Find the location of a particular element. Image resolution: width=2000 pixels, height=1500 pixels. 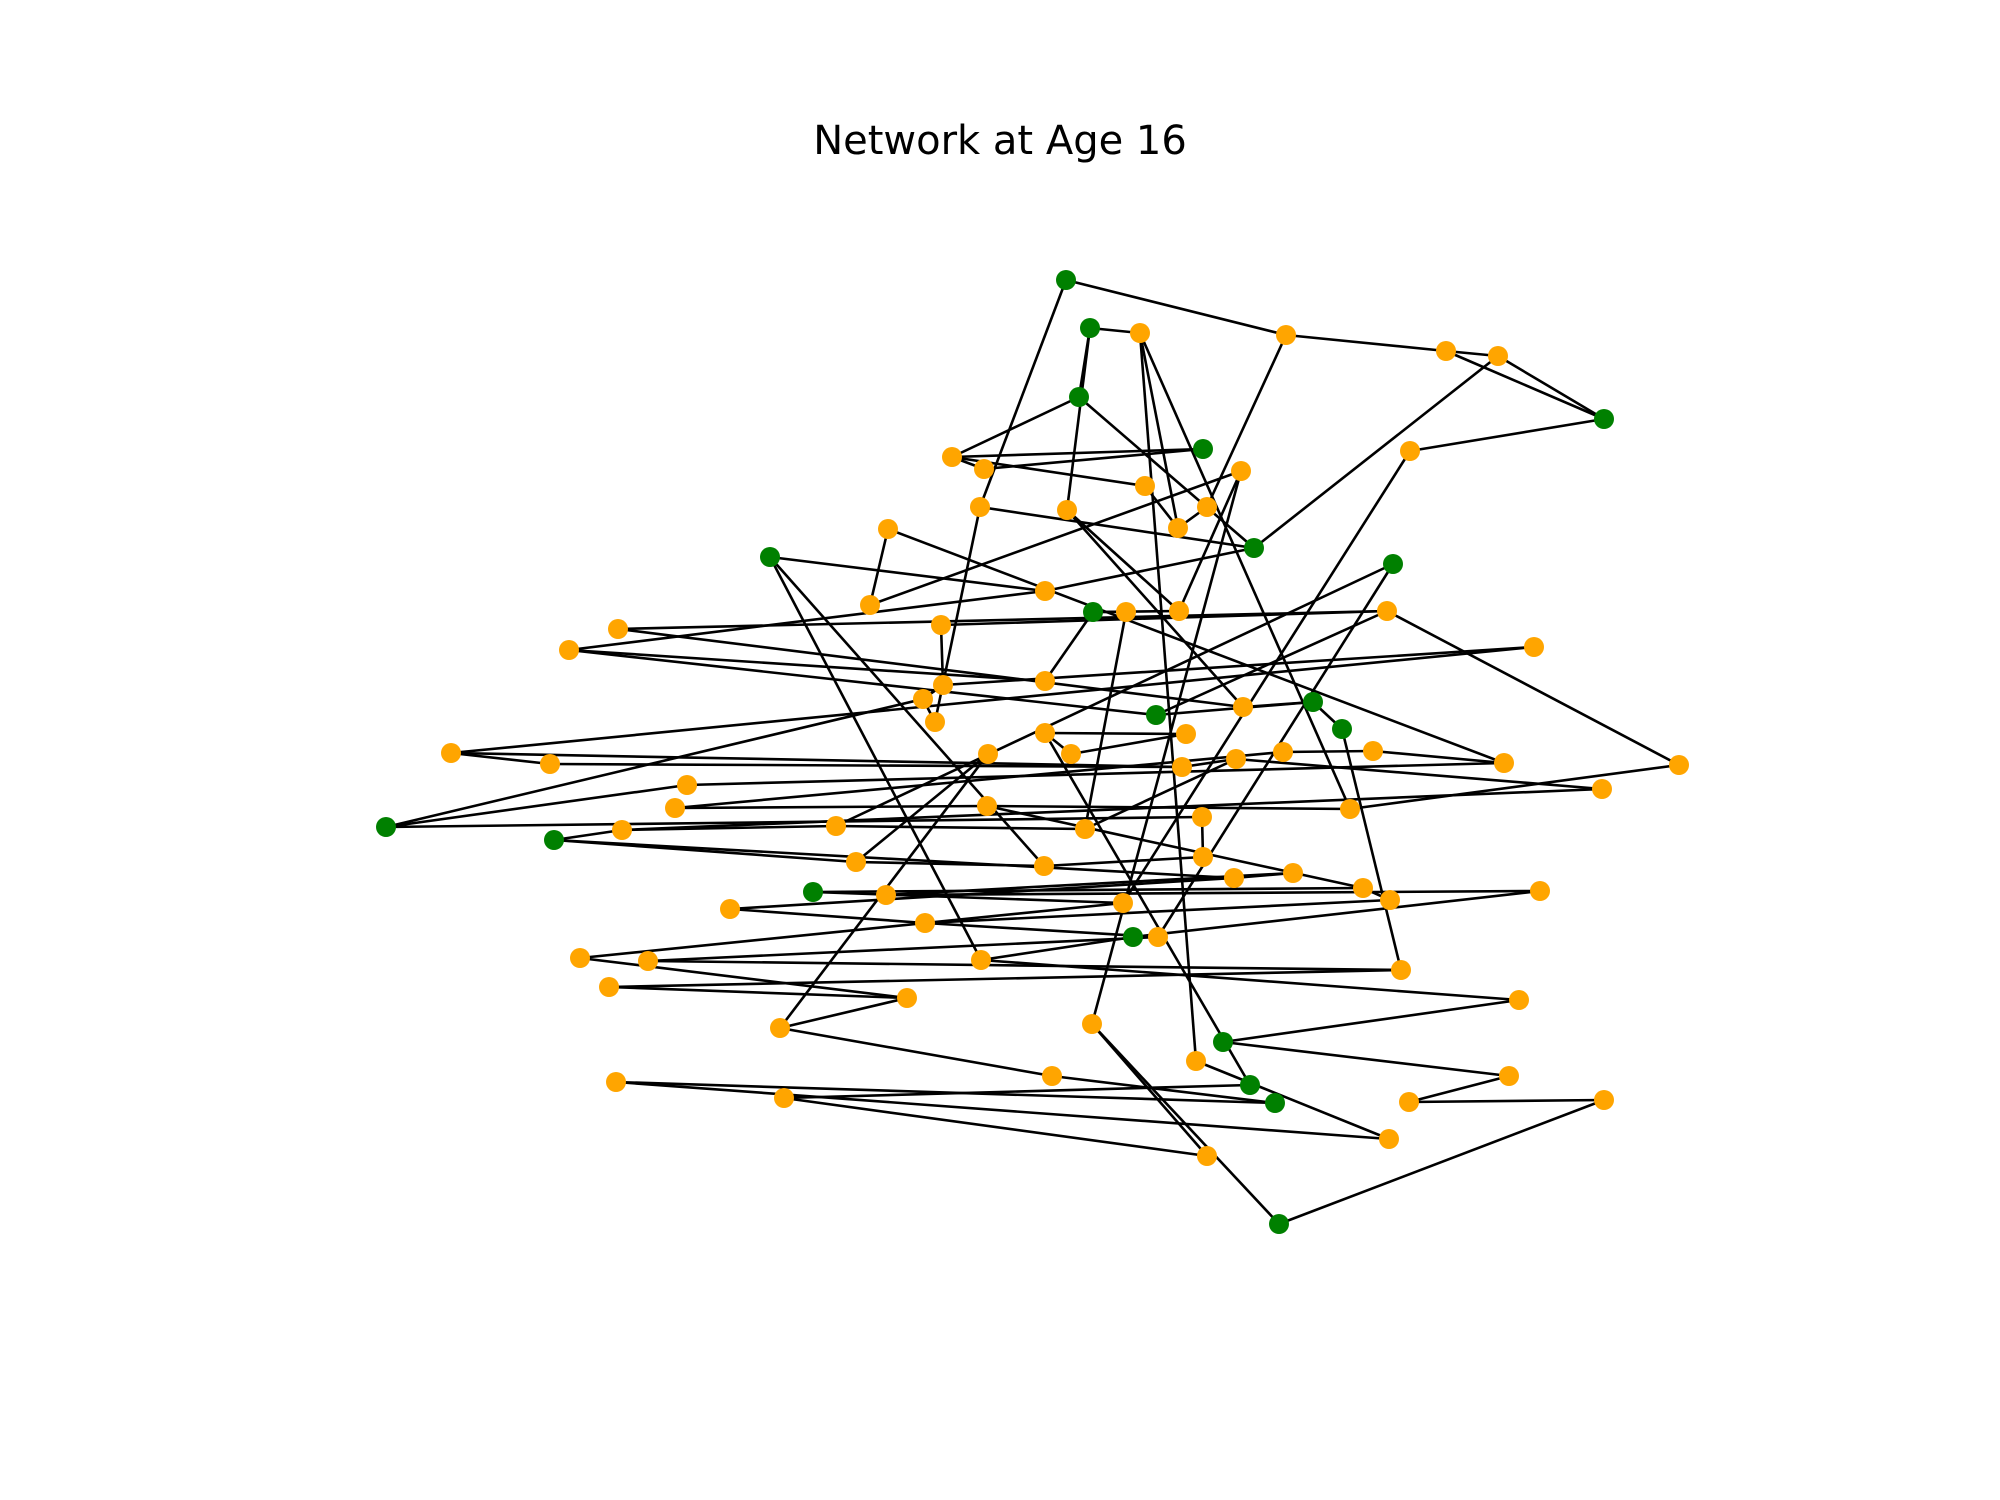

edge-n94-n97 is located at coordinates (995, 1127).